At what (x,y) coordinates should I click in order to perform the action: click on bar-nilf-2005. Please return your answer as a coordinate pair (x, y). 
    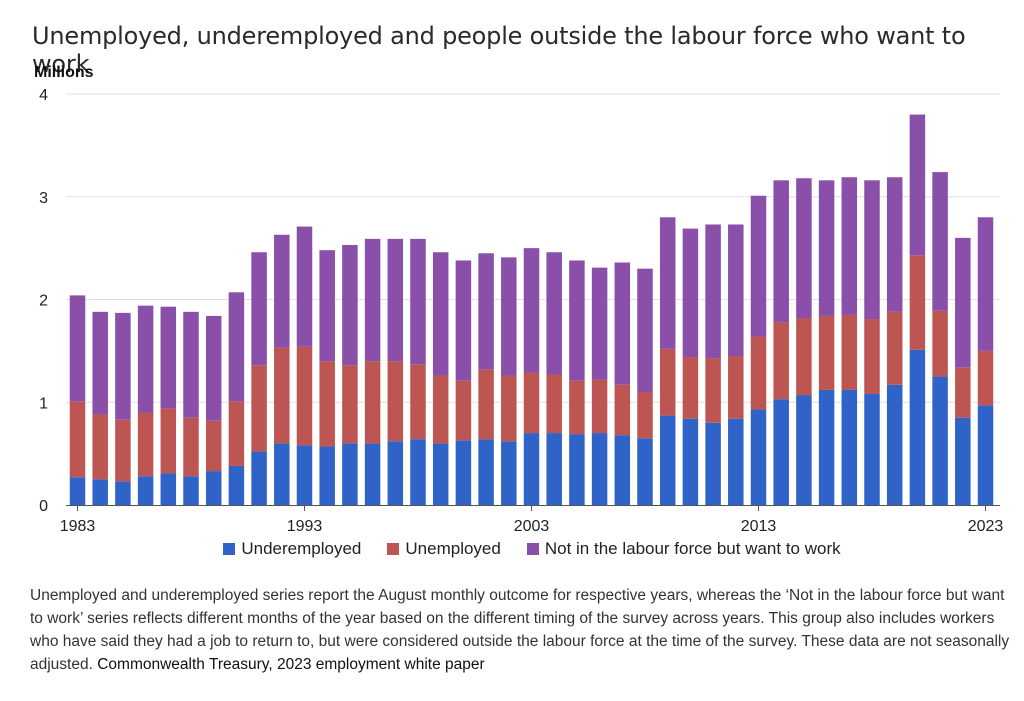
    Looking at the image, I should click on (577, 320).